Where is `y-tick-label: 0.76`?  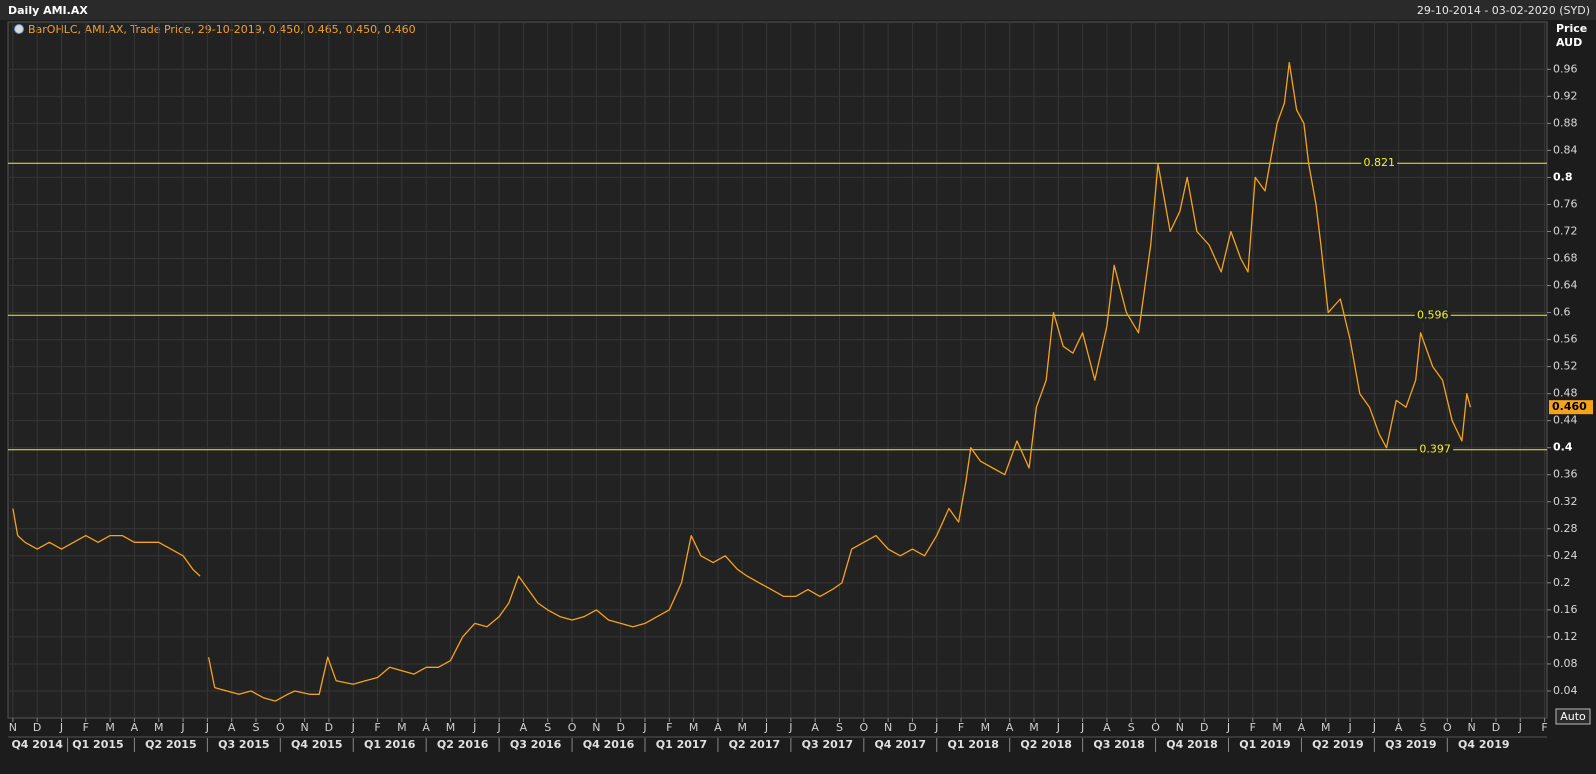
y-tick-label: 0.76 is located at coordinates (1565, 203).